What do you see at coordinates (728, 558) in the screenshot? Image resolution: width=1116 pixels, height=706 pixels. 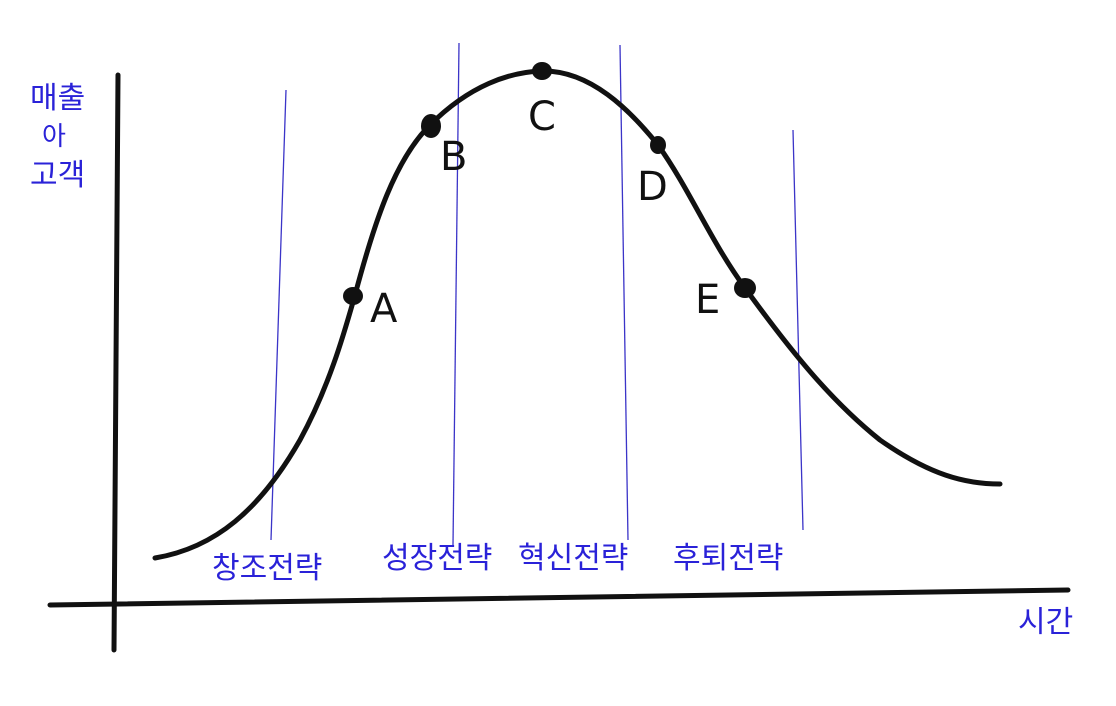 I see `strategy-label-retreat: 후퇴전략` at bounding box center [728, 558].